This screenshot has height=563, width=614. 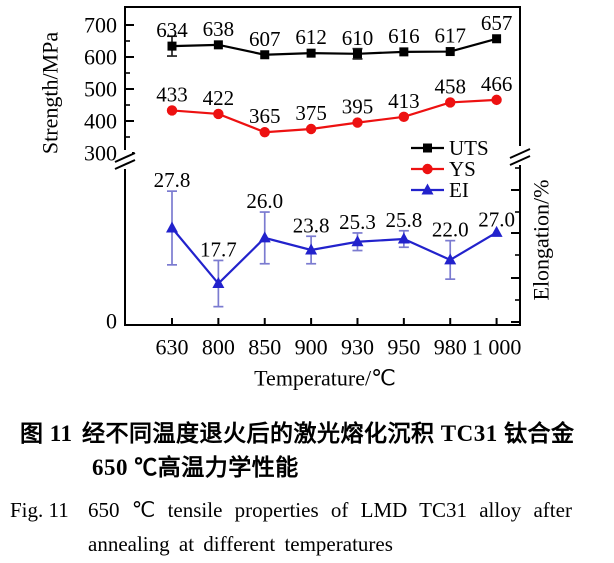 What do you see at coordinates (541, 240) in the screenshot?
I see `right-axis-title: Elongation/%` at bounding box center [541, 240].